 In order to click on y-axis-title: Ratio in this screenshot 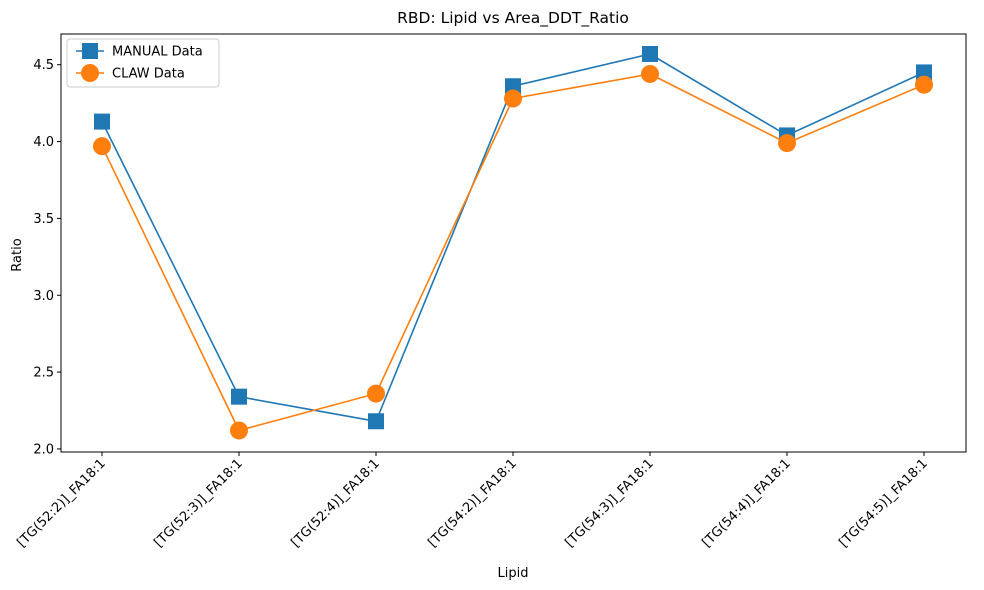, I will do `click(17, 254)`.